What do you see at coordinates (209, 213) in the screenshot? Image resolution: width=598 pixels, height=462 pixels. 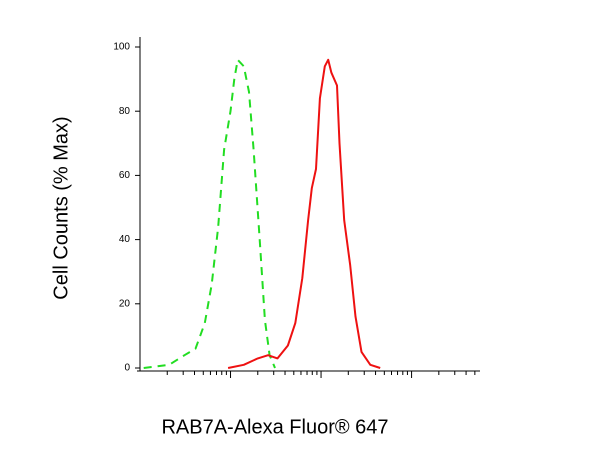 I see `series-line` at bounding box center [209, 213].